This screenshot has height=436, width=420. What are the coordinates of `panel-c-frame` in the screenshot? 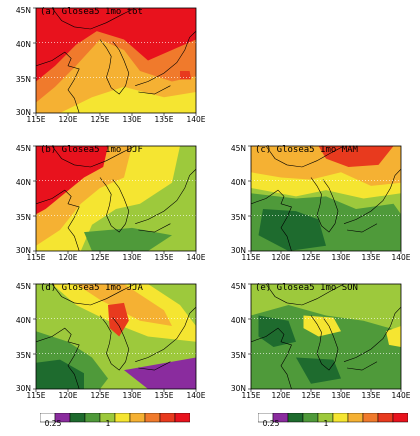 It's located at (326, 198).